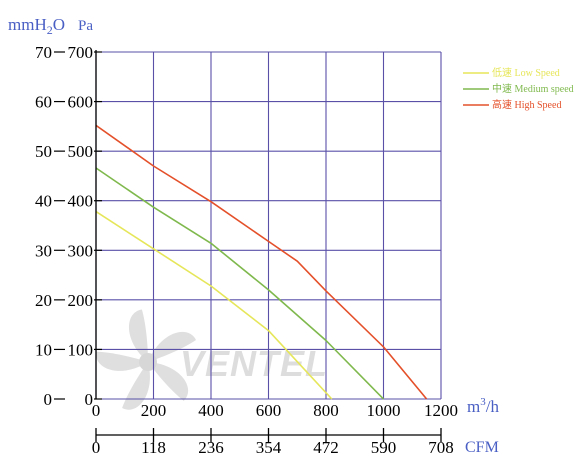 This screenshot has height=463, width=586. I want to click on pa-unit-label: Pa, so click(85, 26).